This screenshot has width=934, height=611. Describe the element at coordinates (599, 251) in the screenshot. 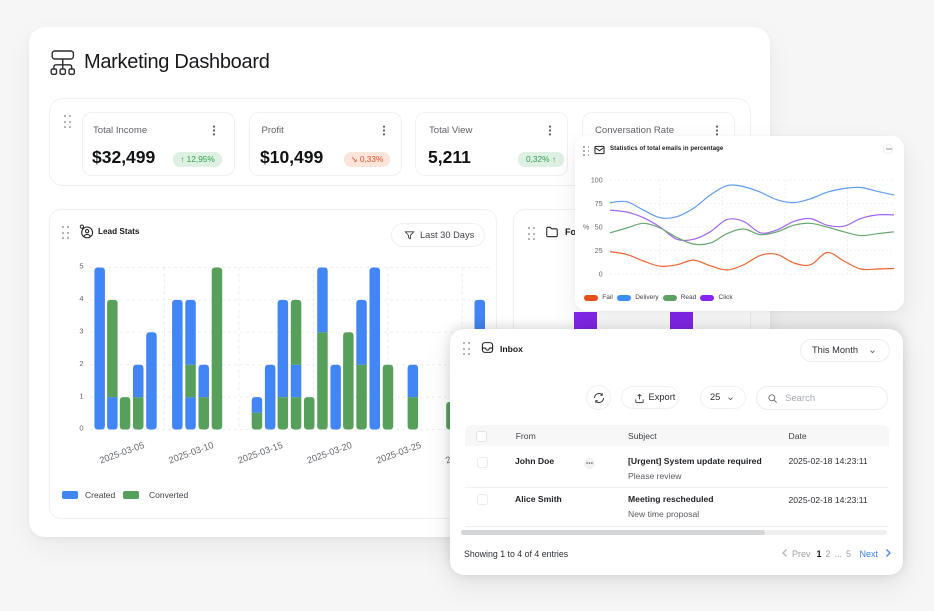

I see `svg-text: 25` at that location.